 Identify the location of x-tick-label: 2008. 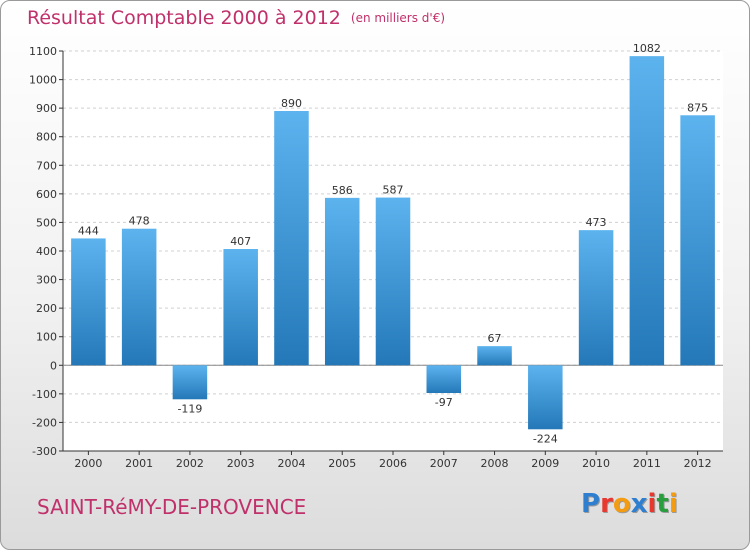
(495, 463).